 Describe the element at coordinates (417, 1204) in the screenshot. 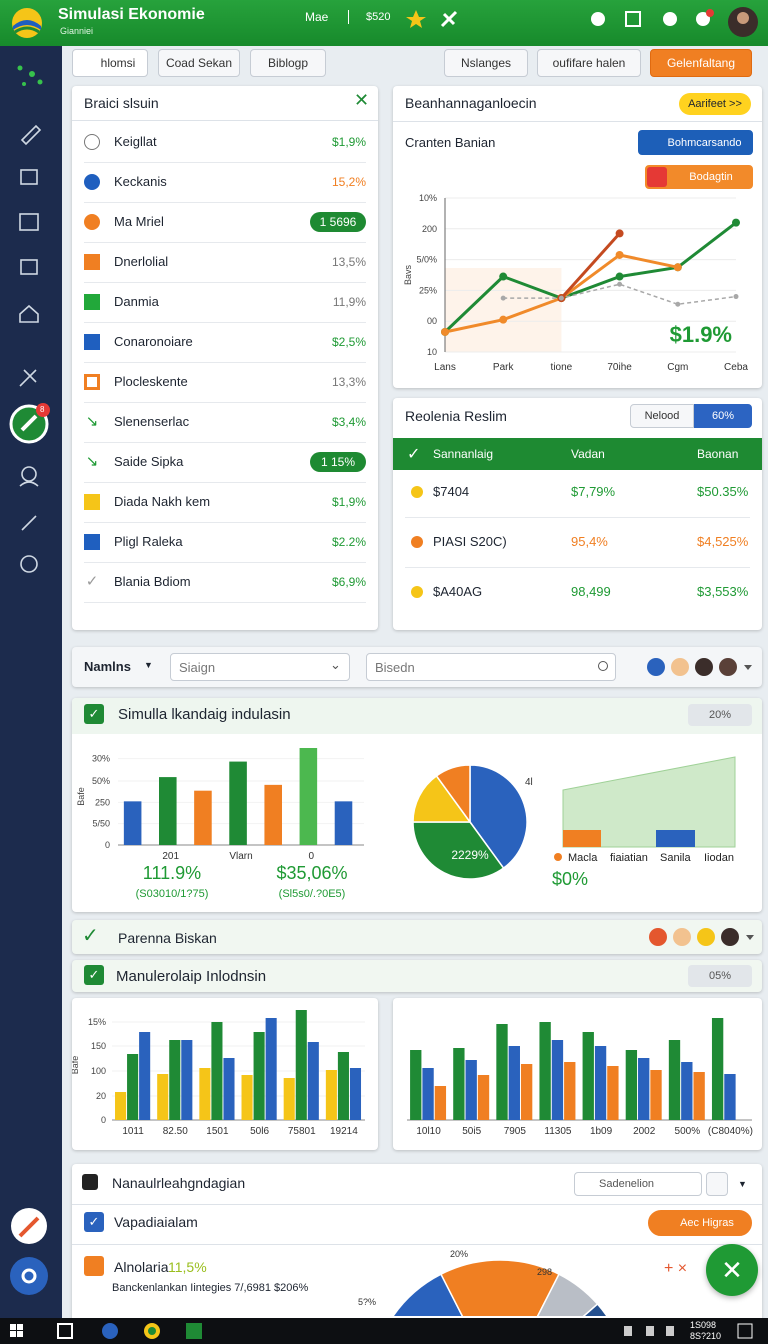

I see `divider` at that location.